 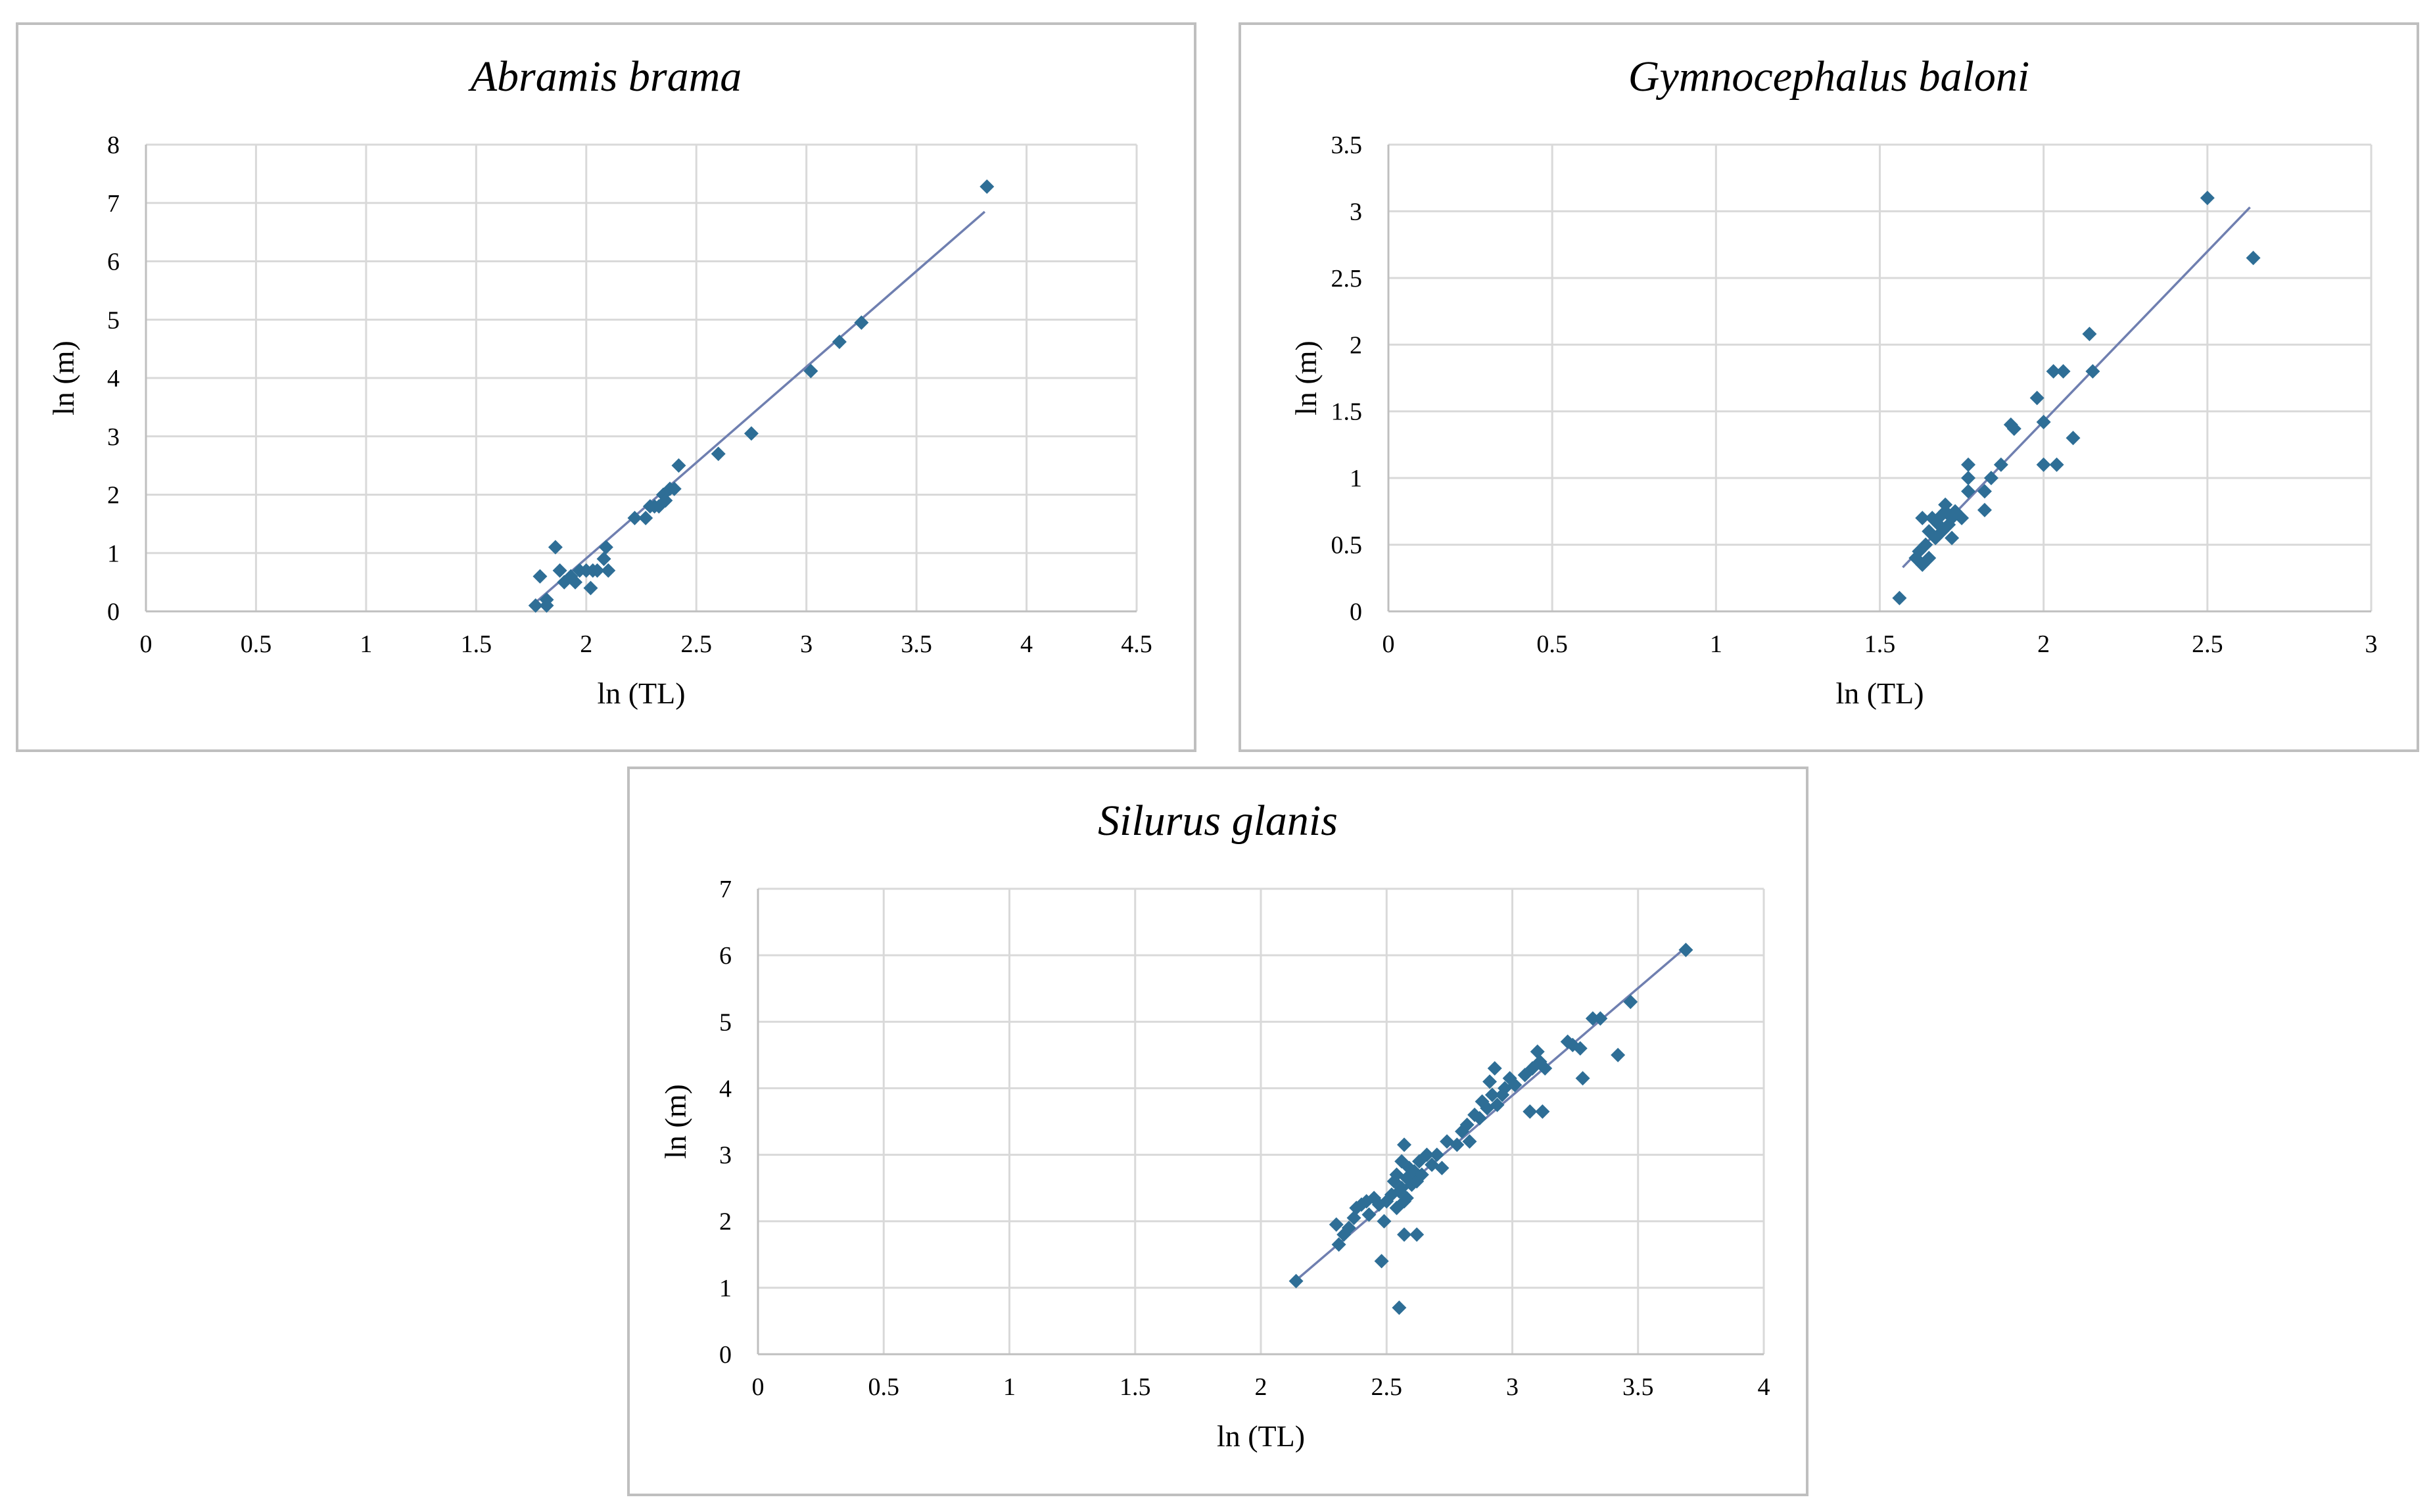 What do you see at coordinates (916, 644) in the screenshot?
I see `x-tick-label: 3.5` at bounding box center [916, 644].